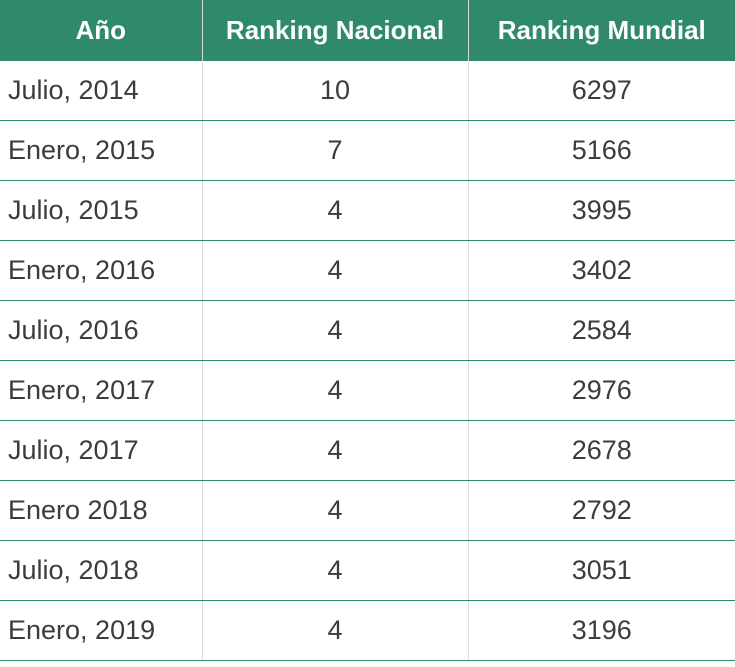  I want to click on cell-year: Julio, 2016, so click(101, 330).